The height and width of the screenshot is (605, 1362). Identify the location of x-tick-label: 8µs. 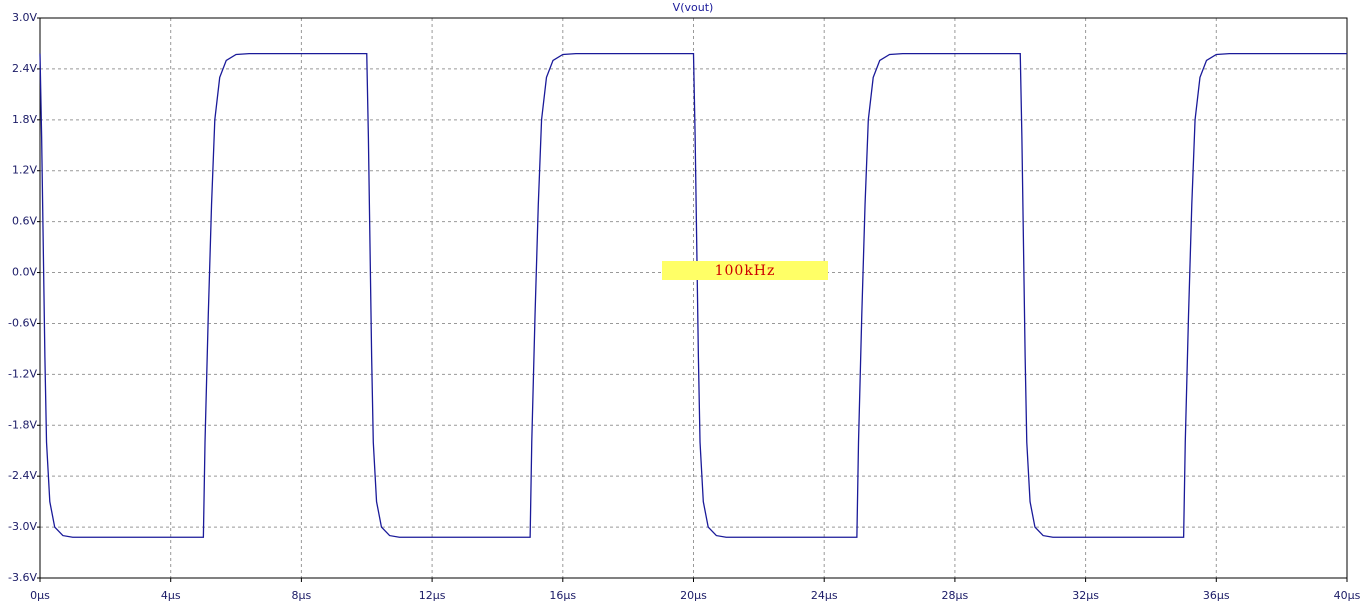
(302, 595).